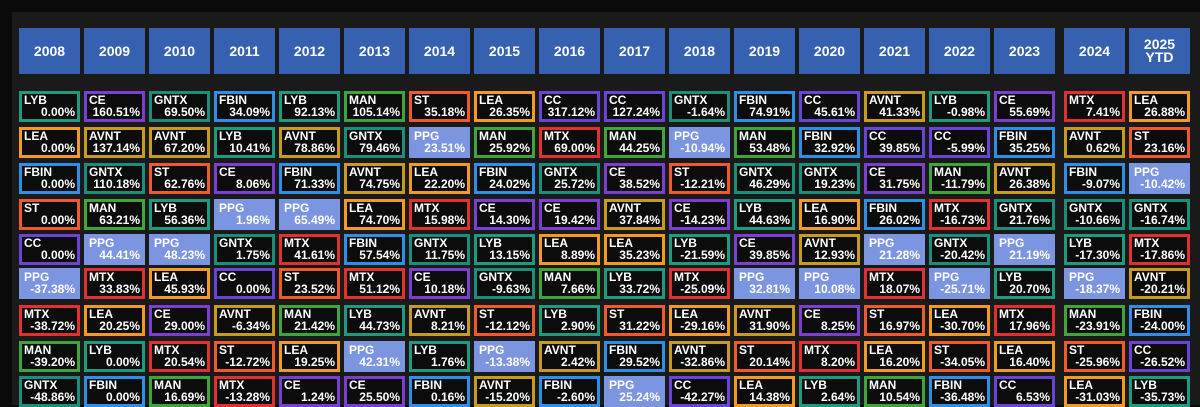 This screenshot has height=407, width=1200. Describe the element at coordinates (829, 51) in the screenshot. I see `year-header: 2020` at that location.